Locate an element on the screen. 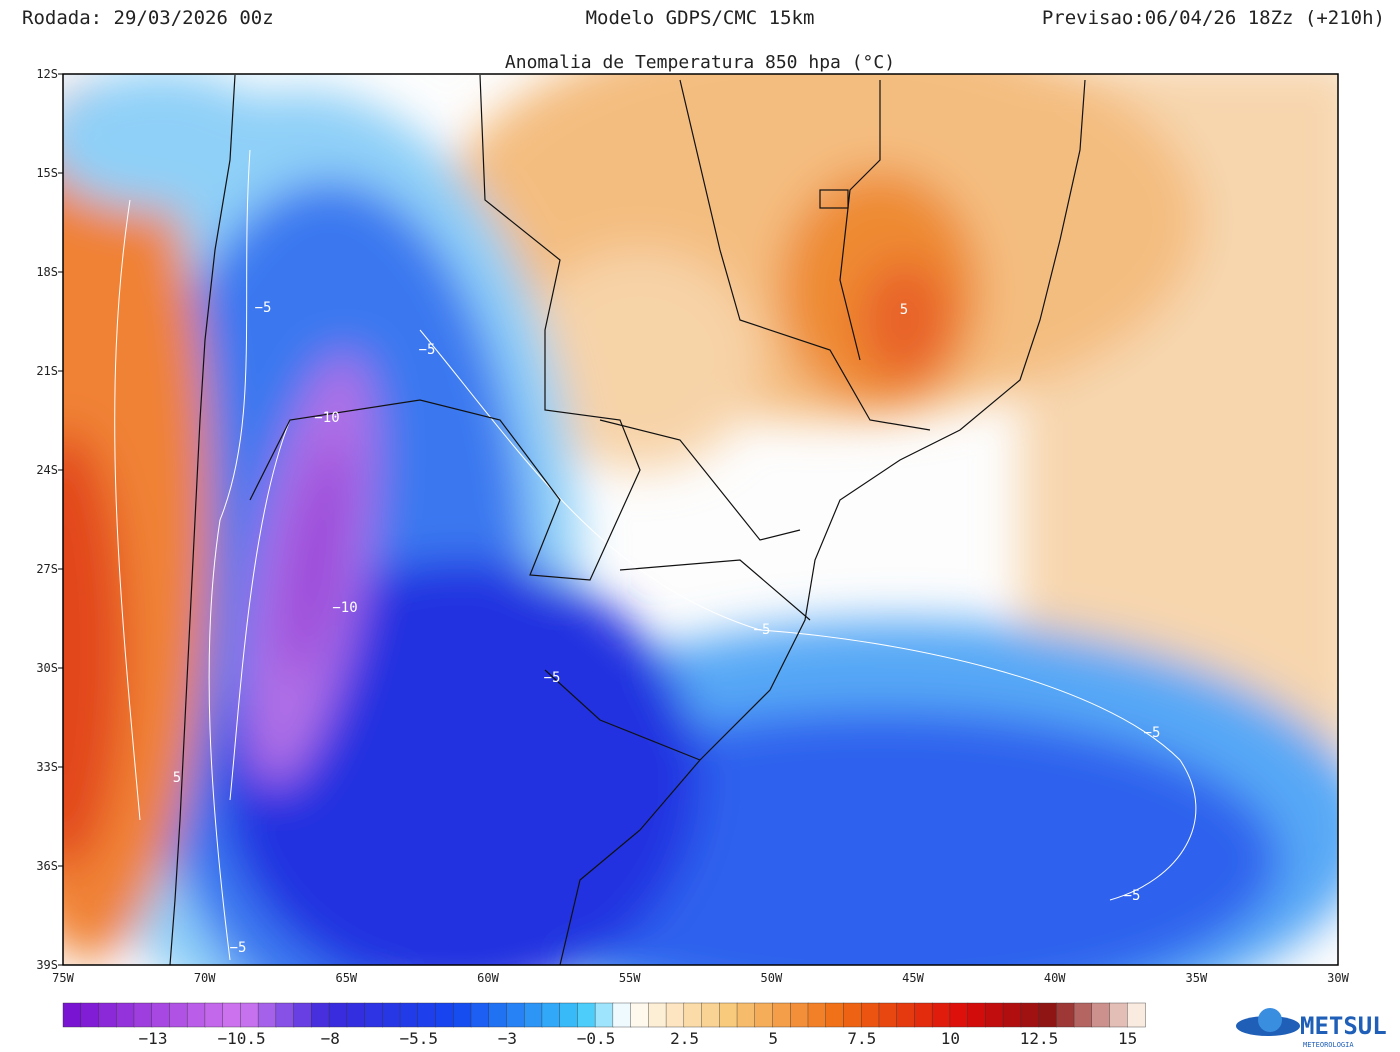  colorbar-label: −3 is located at coordinates (507, 1038).